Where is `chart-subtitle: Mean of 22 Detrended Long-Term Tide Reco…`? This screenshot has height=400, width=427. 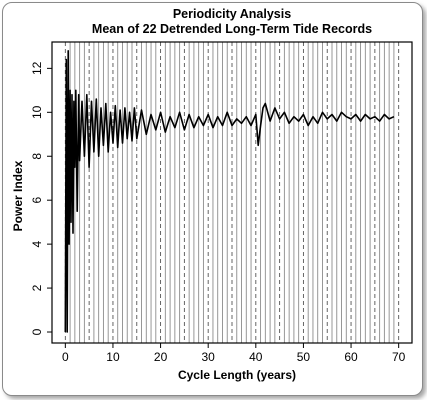 chart-subtitle: Mean of 22 Detrended Long-Term Tide Reco… is located at coordinates (232, 29).